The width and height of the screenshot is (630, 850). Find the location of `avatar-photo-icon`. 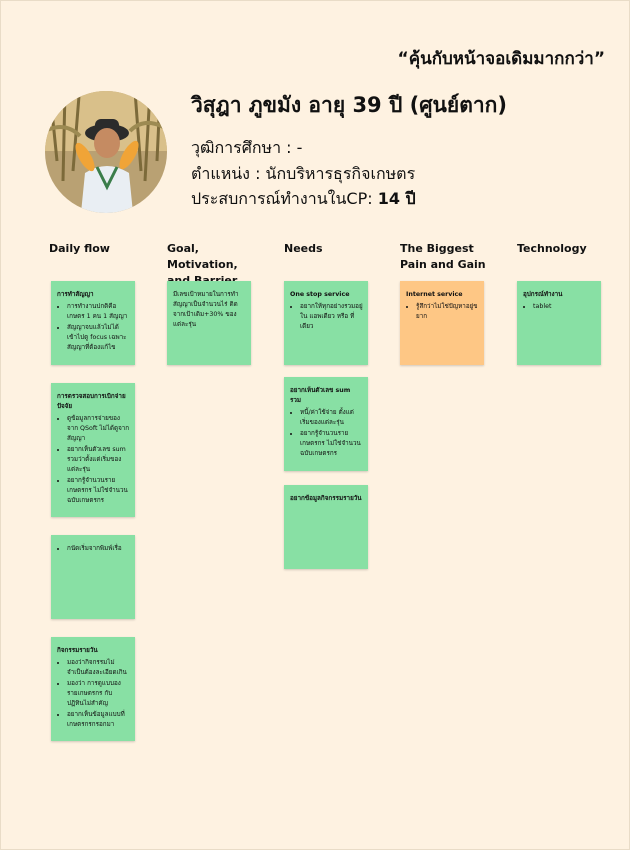

avatar-photo-icon is located at coordinates (106, 152).